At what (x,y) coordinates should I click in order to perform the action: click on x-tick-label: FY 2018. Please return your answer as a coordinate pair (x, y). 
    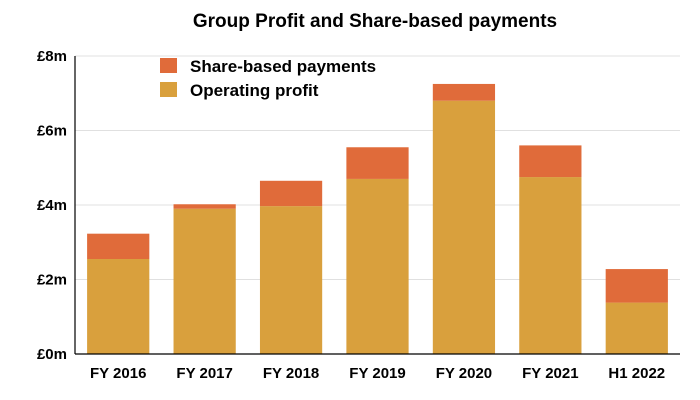
    Looking at the image, I should click on (291, 373).